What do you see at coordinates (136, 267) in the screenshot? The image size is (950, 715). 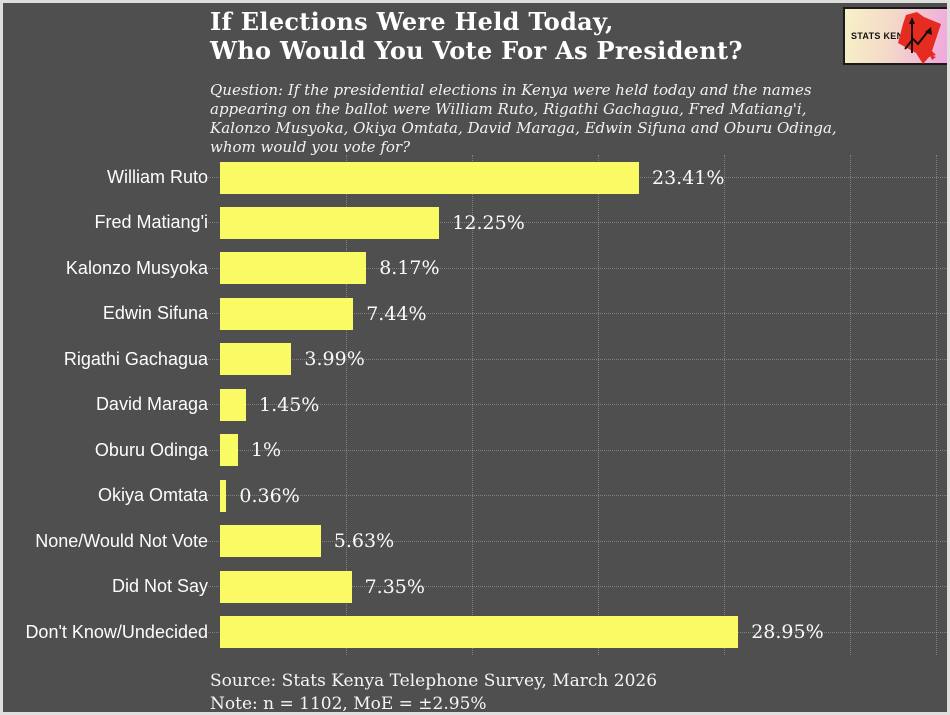 I see `category-label: Kalonzo Musyoka` at bounding box center [136, 267].